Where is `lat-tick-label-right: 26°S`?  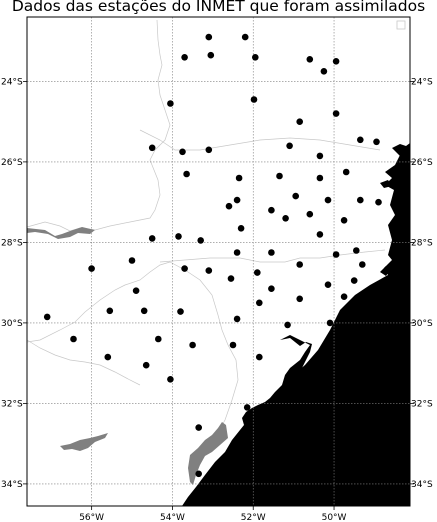
lat-tick-label-right: 26°S is located at coordinates (422, 163).